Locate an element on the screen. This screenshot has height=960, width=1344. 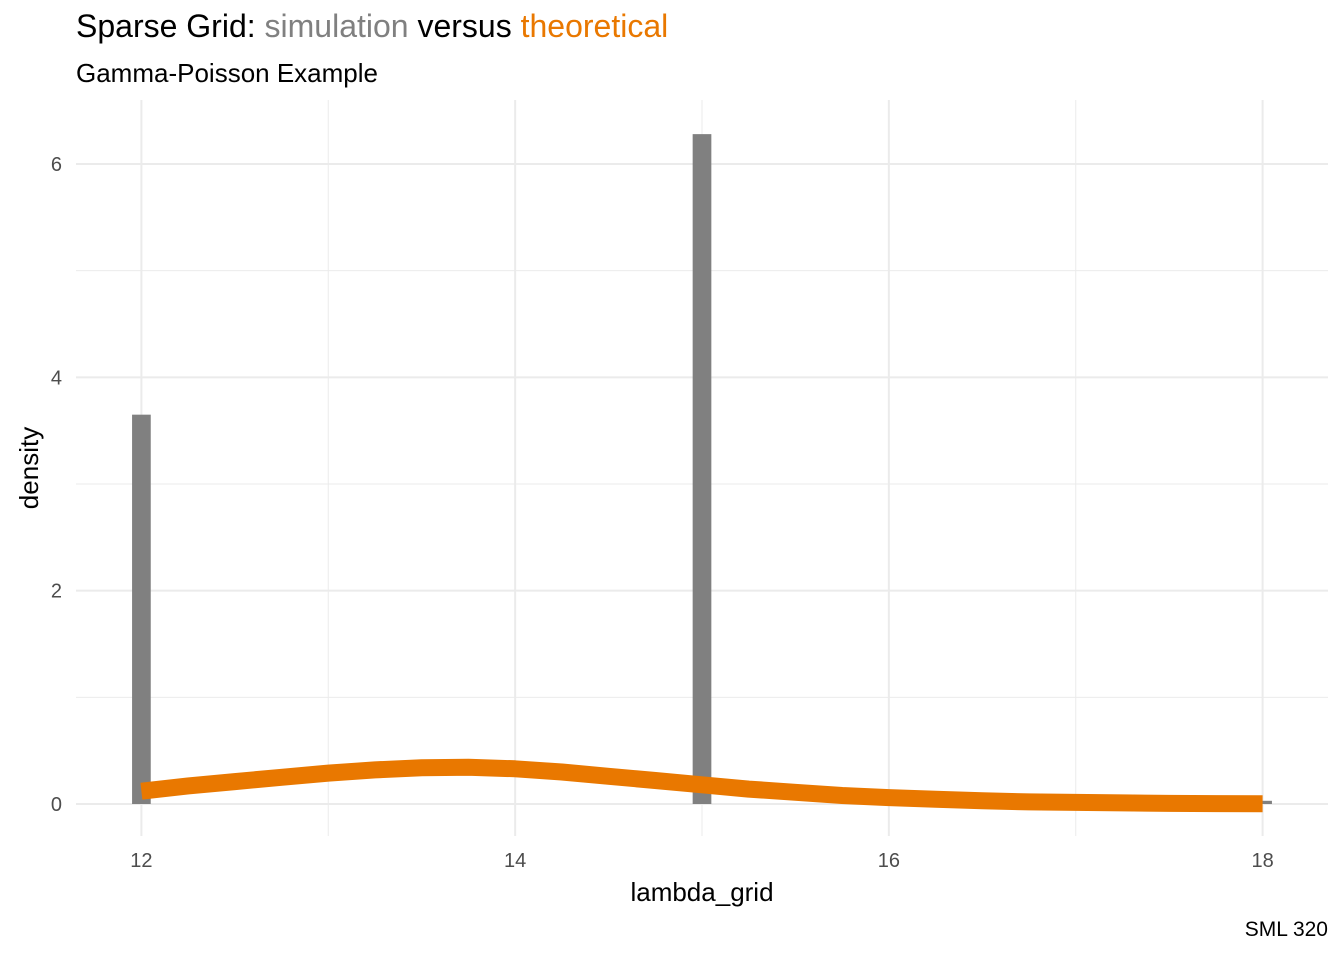
y-tick-label: 4 is located at coordinates (56, 378).